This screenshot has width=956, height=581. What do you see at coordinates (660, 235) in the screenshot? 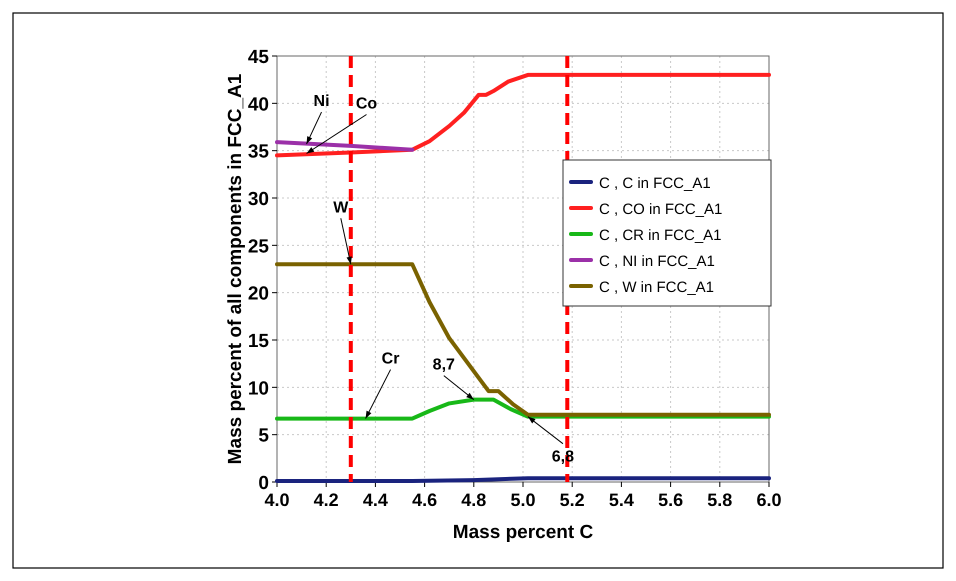
I see `legend-label: C , CR in FCC_A1` at bounding box center [660, 235].